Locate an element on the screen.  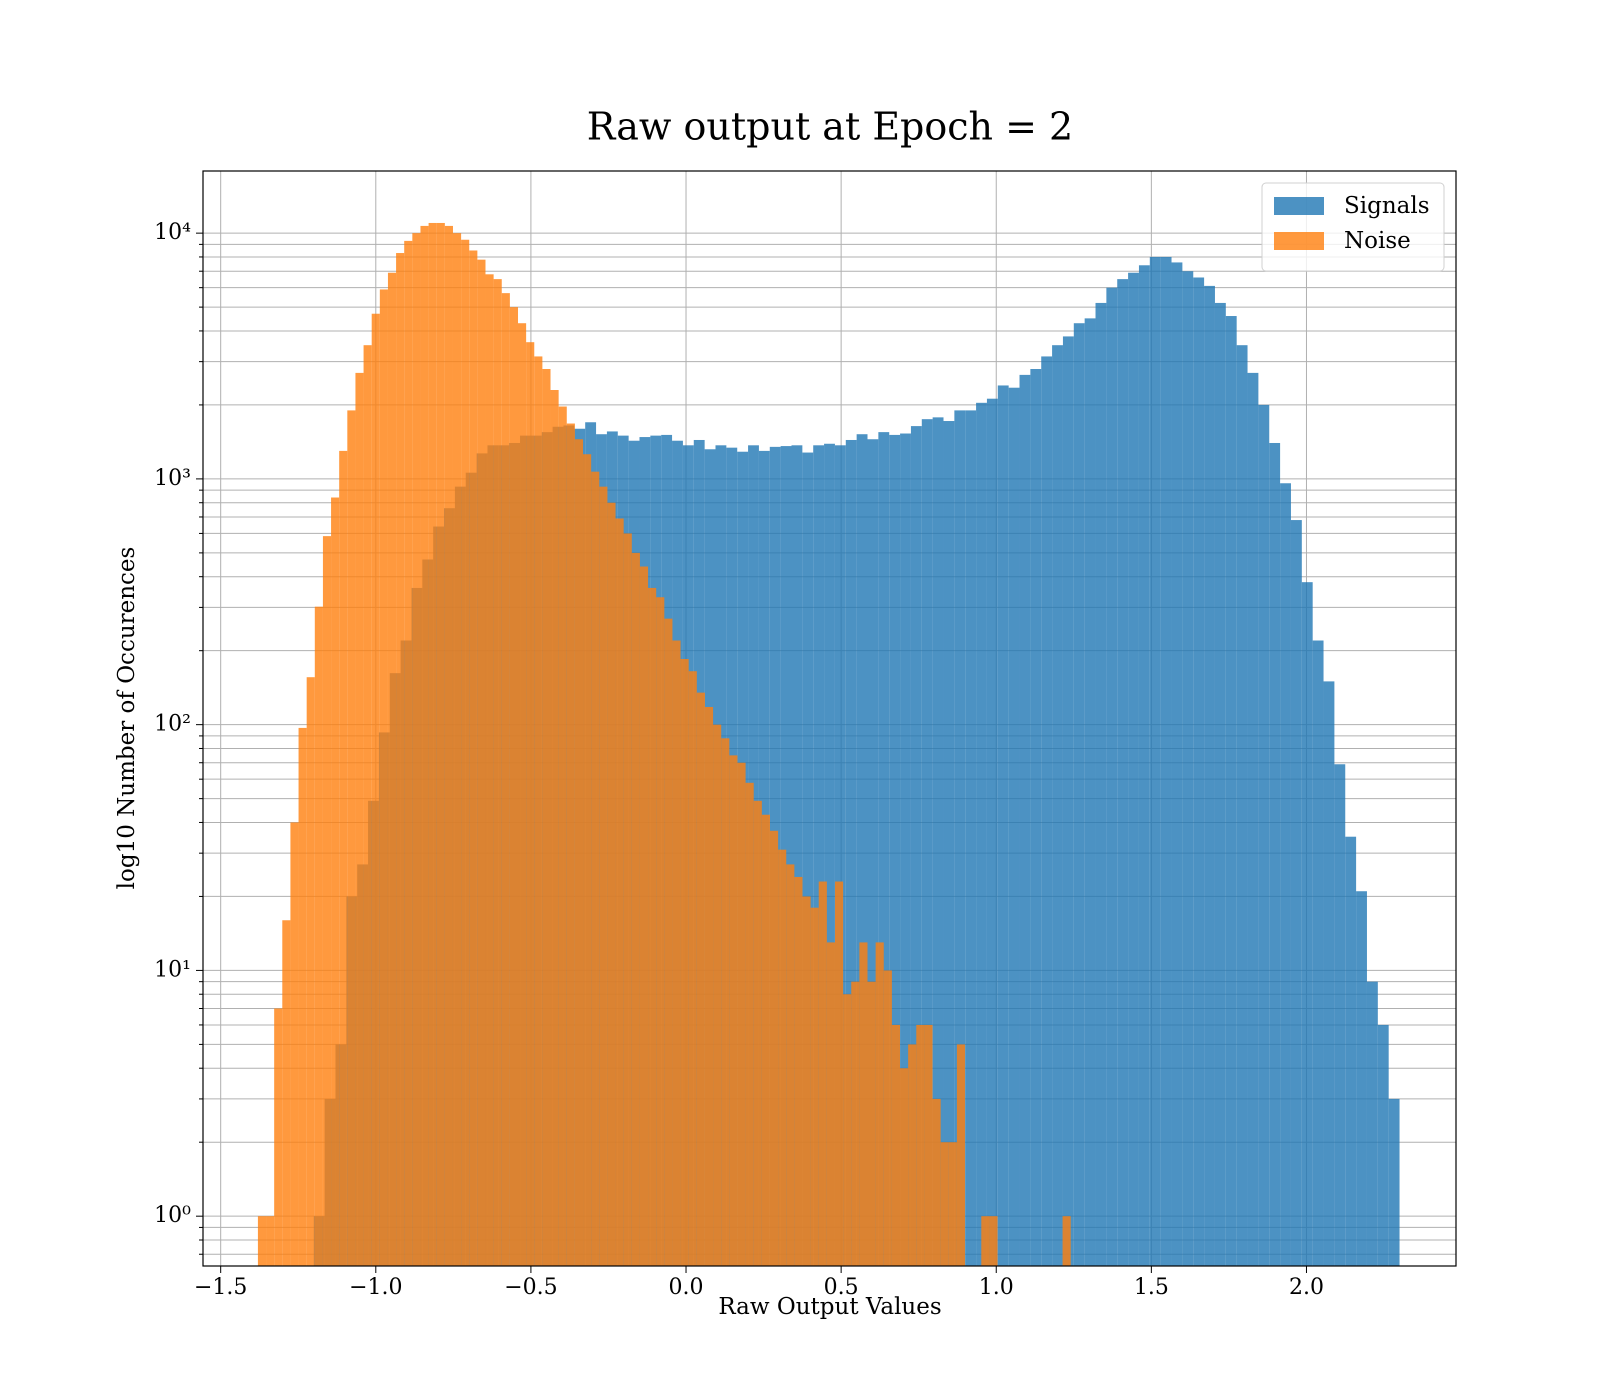
x-tick-label: −1.0 is located at coordinates (375, 1287).